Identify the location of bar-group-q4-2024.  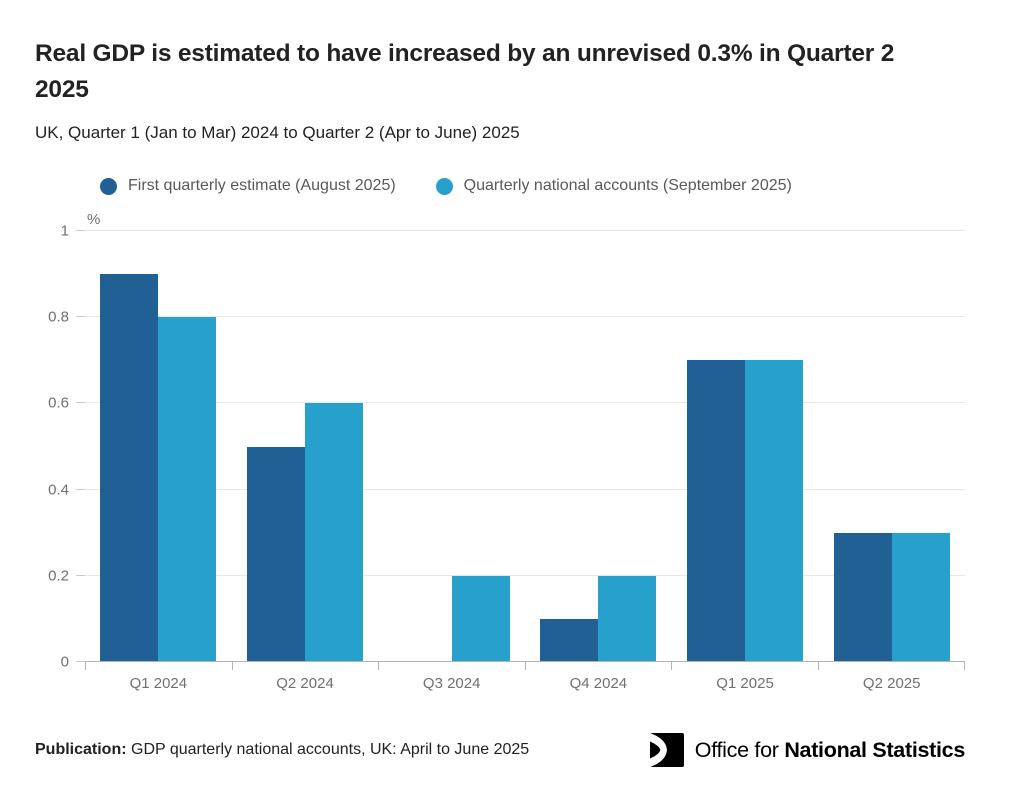
(598, 446).